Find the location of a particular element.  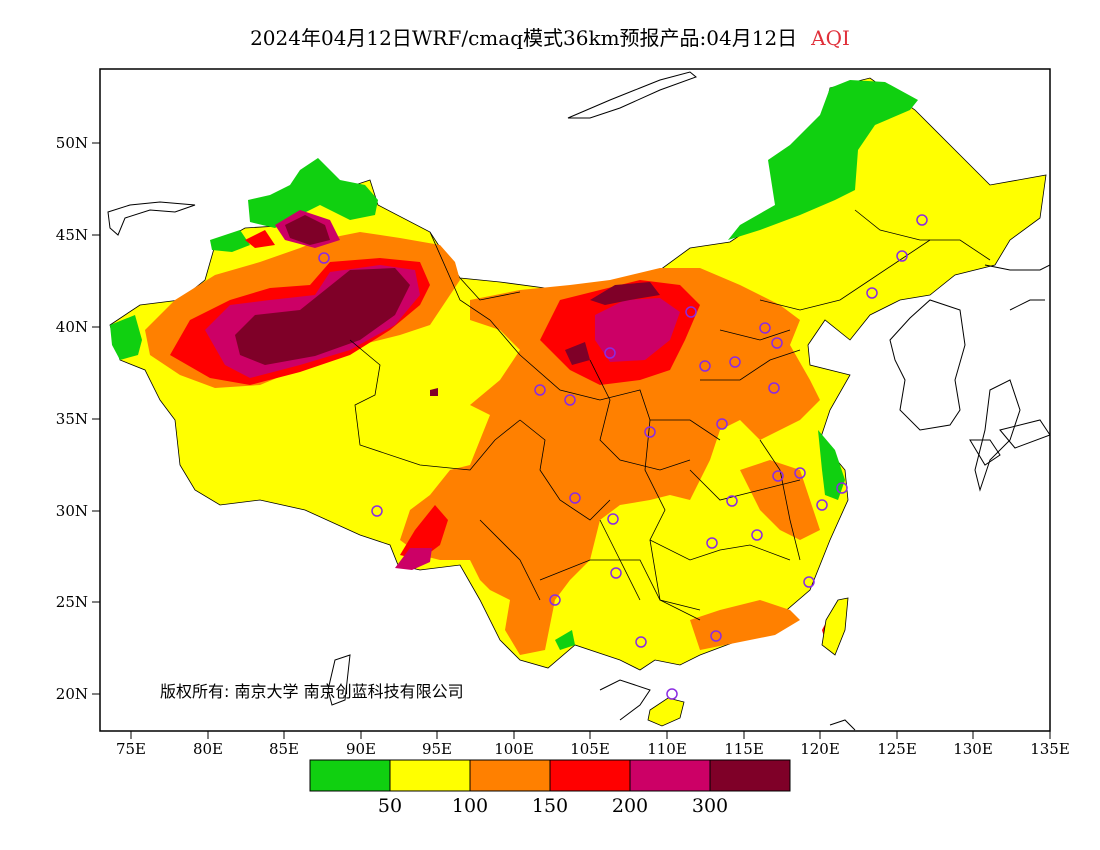

lon-axis is located at coordinates (590, 735).